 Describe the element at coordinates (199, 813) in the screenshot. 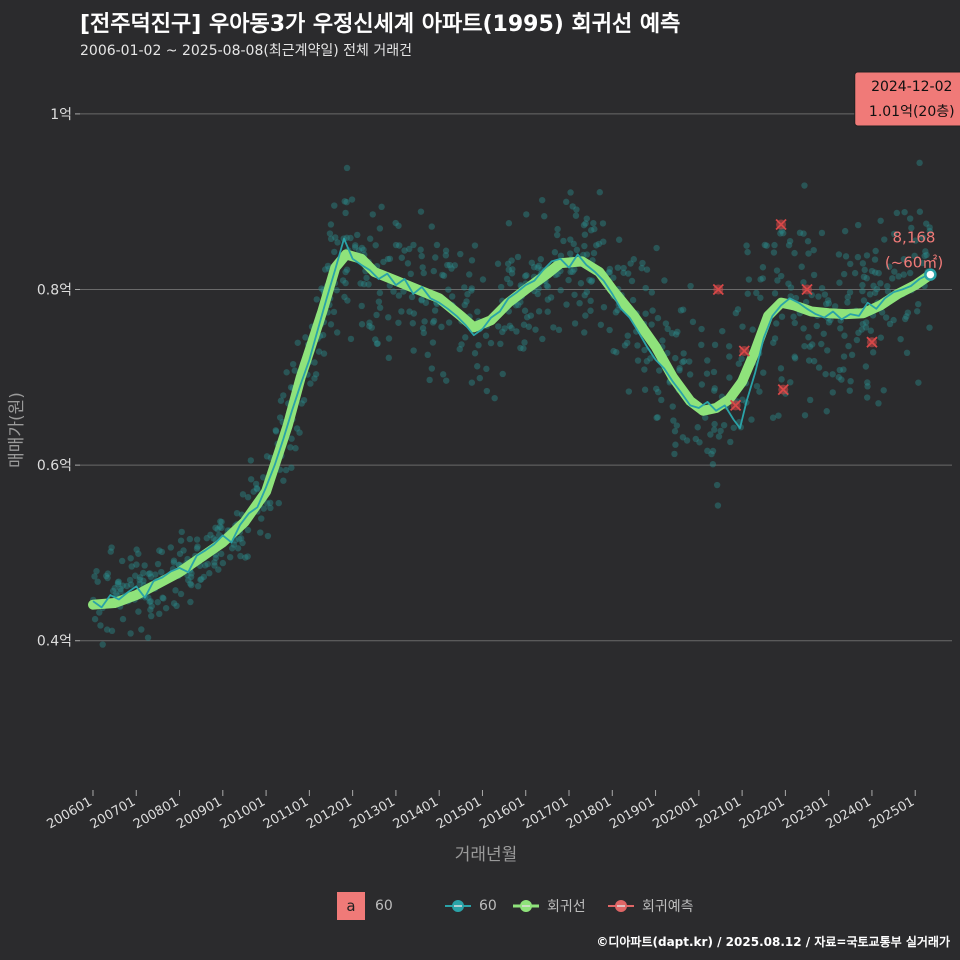

I see `x-tick-label: 200901` at that location.